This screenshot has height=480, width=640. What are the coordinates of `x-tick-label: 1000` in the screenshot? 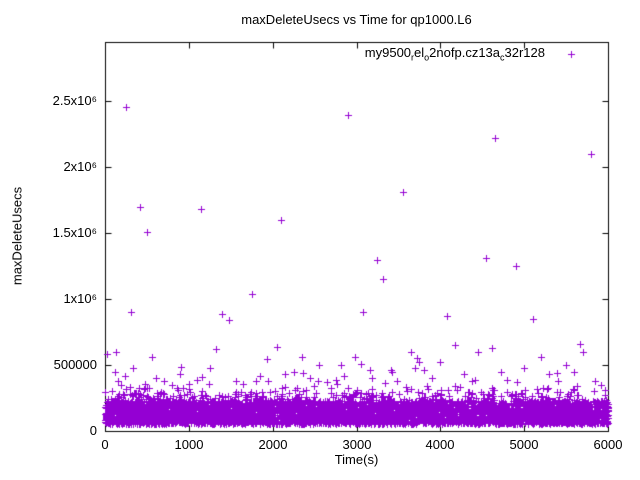 It's located at (189, 444).